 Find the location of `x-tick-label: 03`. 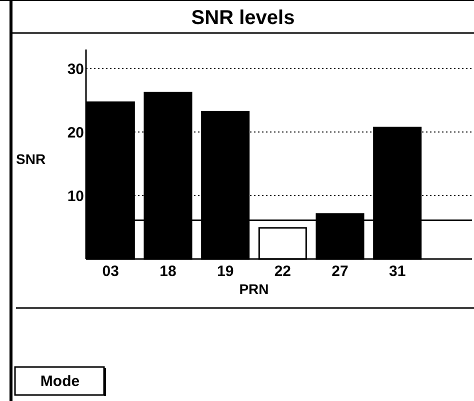

x-tick-label: 03 is located at coordinates (110, 271).